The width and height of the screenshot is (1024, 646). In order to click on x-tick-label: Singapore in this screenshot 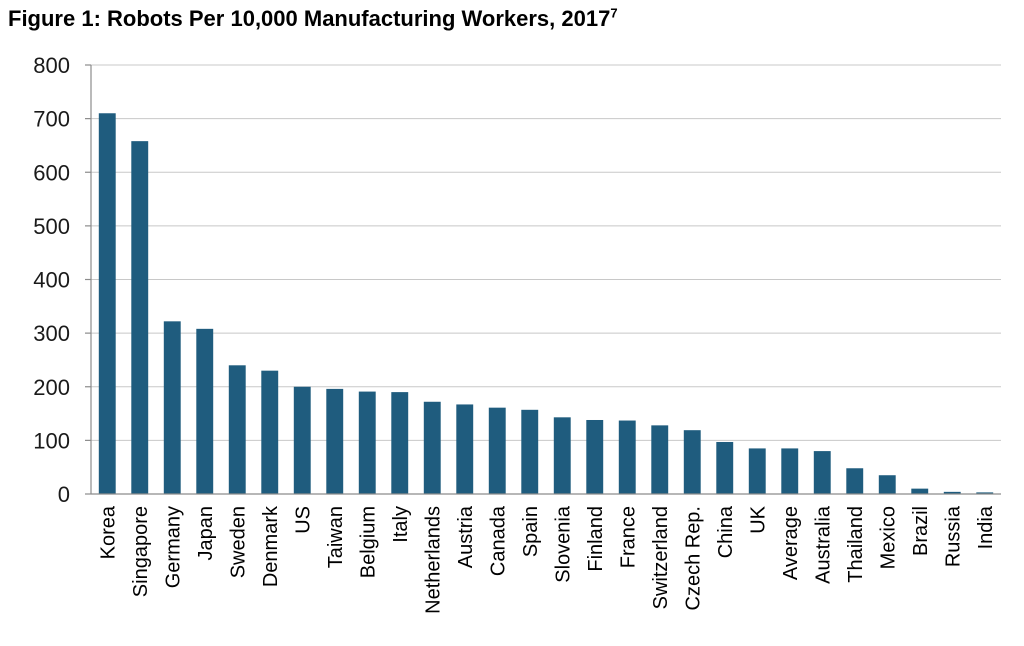, I will do `click(141, 551)`.